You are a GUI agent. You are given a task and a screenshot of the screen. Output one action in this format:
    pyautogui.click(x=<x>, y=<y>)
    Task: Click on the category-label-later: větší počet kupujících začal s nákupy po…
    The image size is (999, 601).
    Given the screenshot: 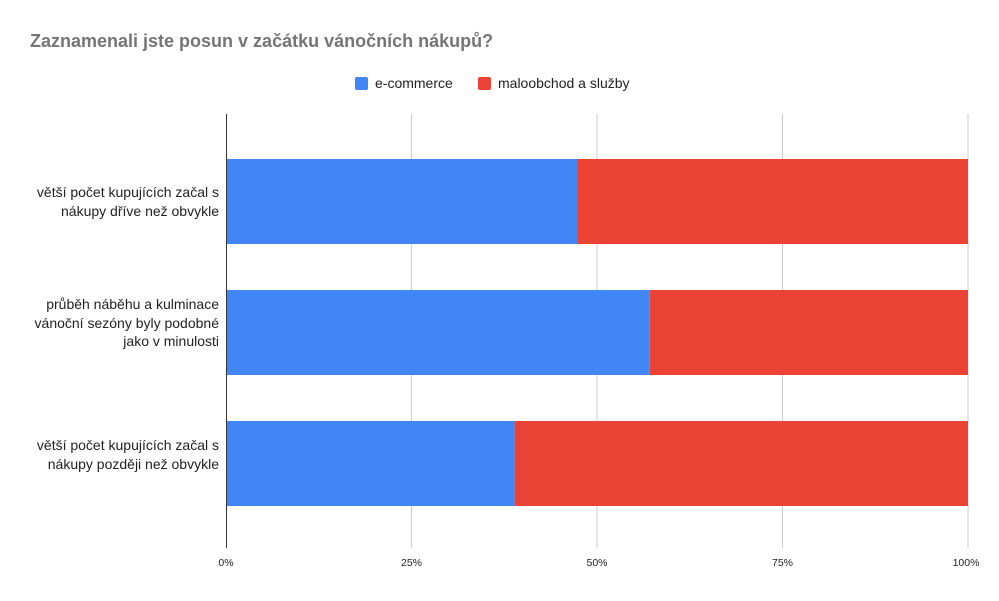 What is the action you would take?
    pyautogui.click(x=127, y=454)
    